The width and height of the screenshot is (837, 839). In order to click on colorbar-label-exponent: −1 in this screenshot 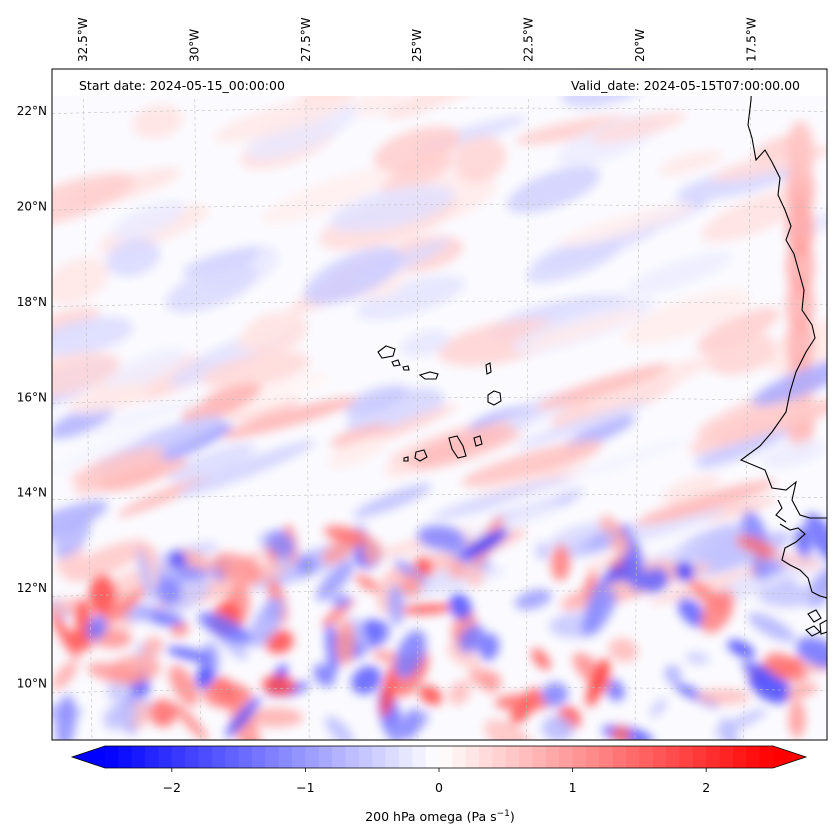, I will do `click(503, 814)`.